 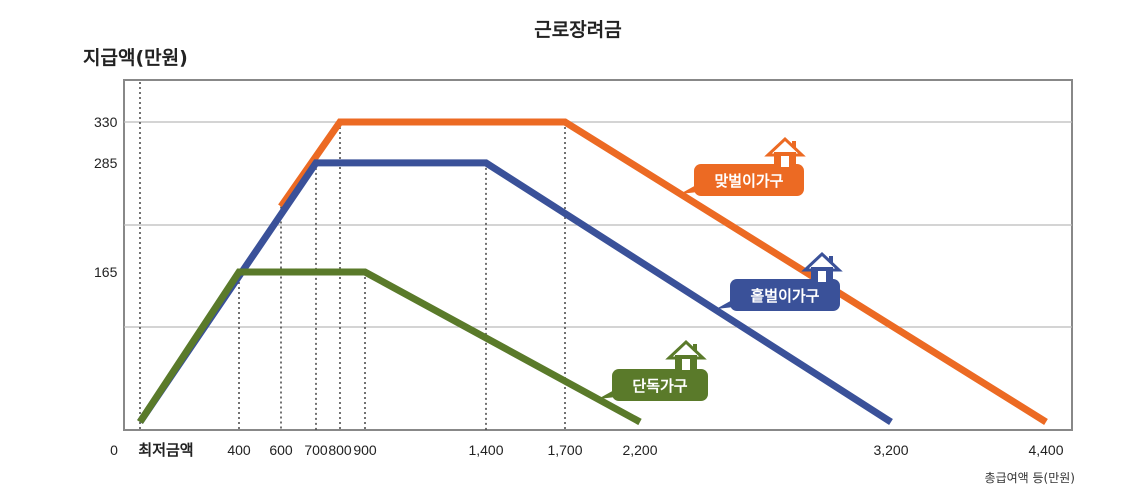 I want to click on legend-badge-3: 단독가구, so click(x=653, y=370).